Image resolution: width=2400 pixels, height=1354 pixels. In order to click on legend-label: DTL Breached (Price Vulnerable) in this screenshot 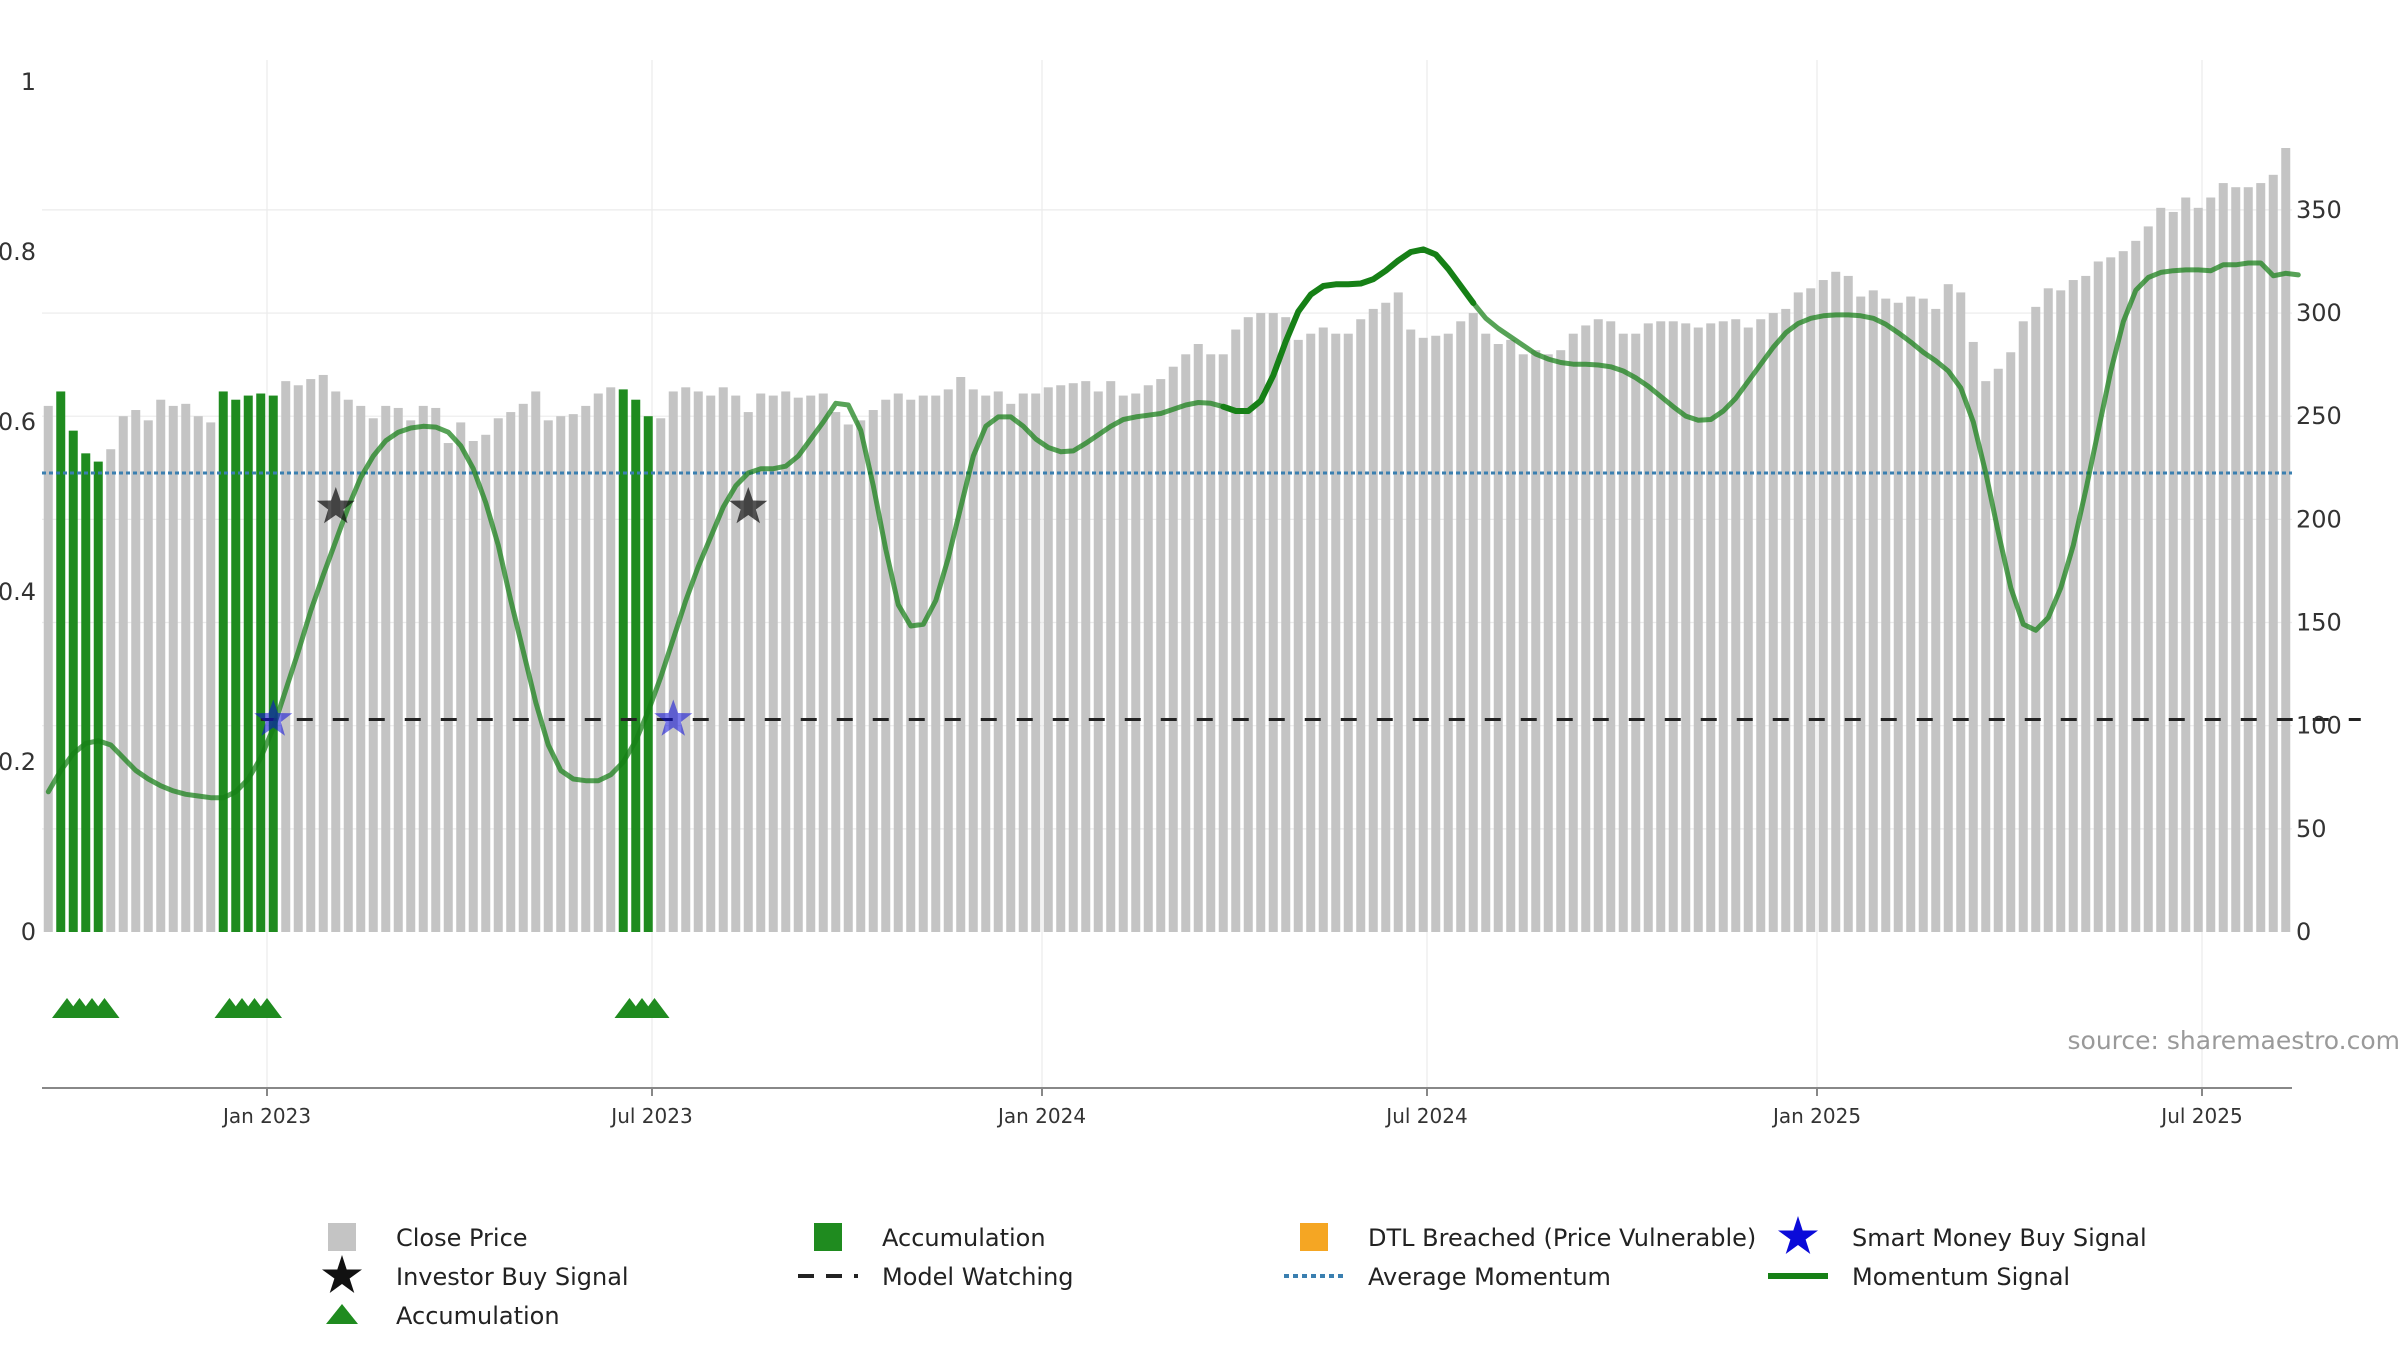, I will do `click(1562, 1238)`.